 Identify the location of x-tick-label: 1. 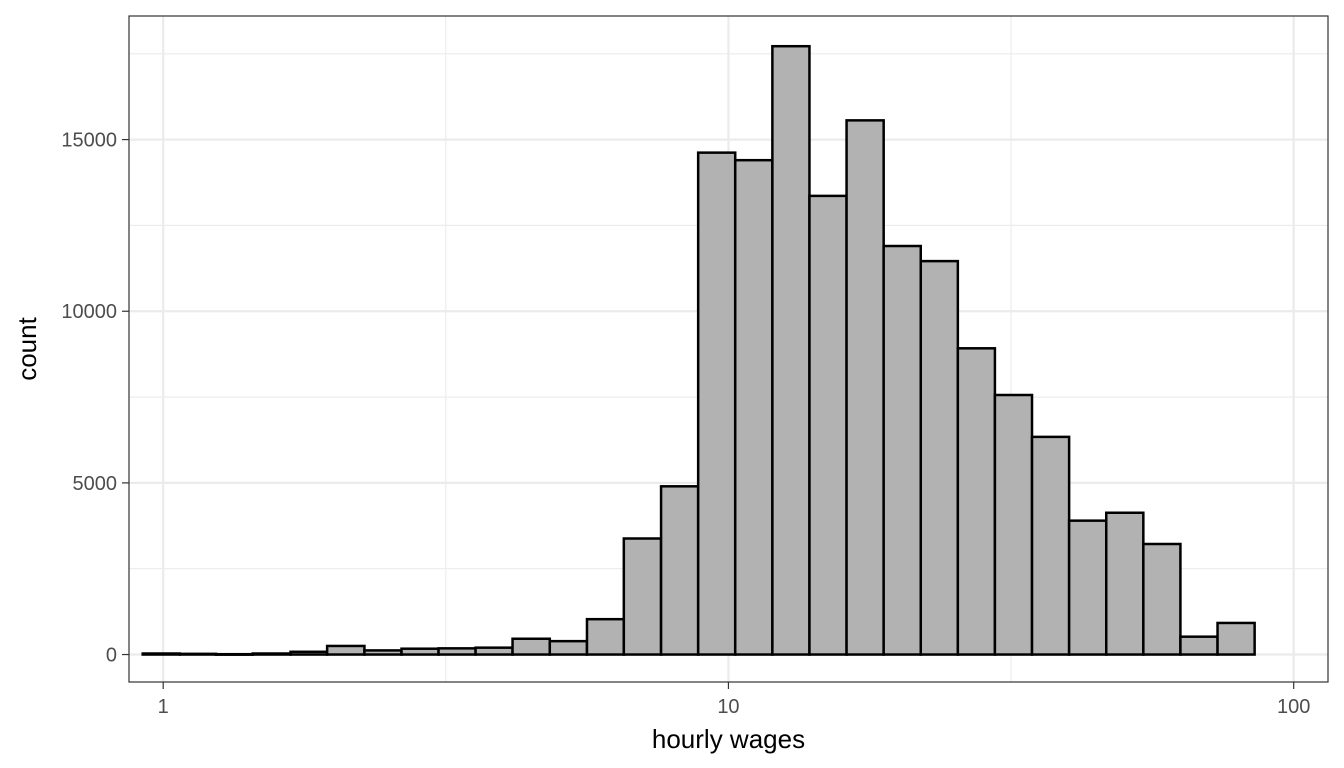
(163, 707).